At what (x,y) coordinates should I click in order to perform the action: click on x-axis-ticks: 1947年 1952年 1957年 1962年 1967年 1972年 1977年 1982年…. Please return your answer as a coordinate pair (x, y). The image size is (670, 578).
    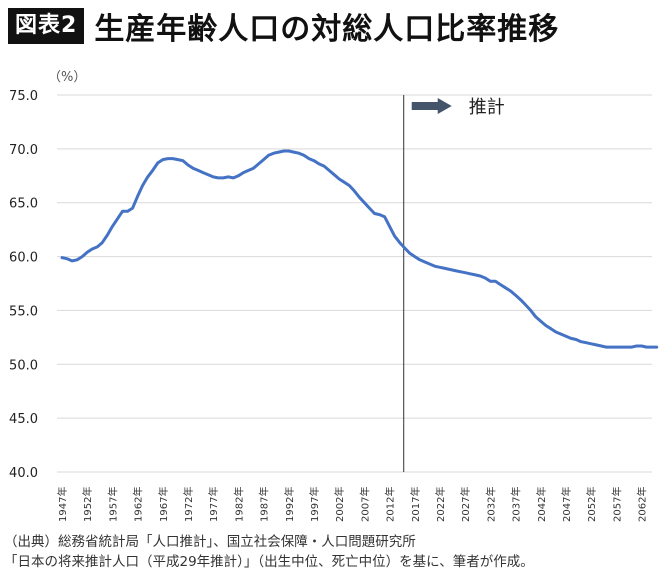
    Looking at the image, I should click on (352, 504).